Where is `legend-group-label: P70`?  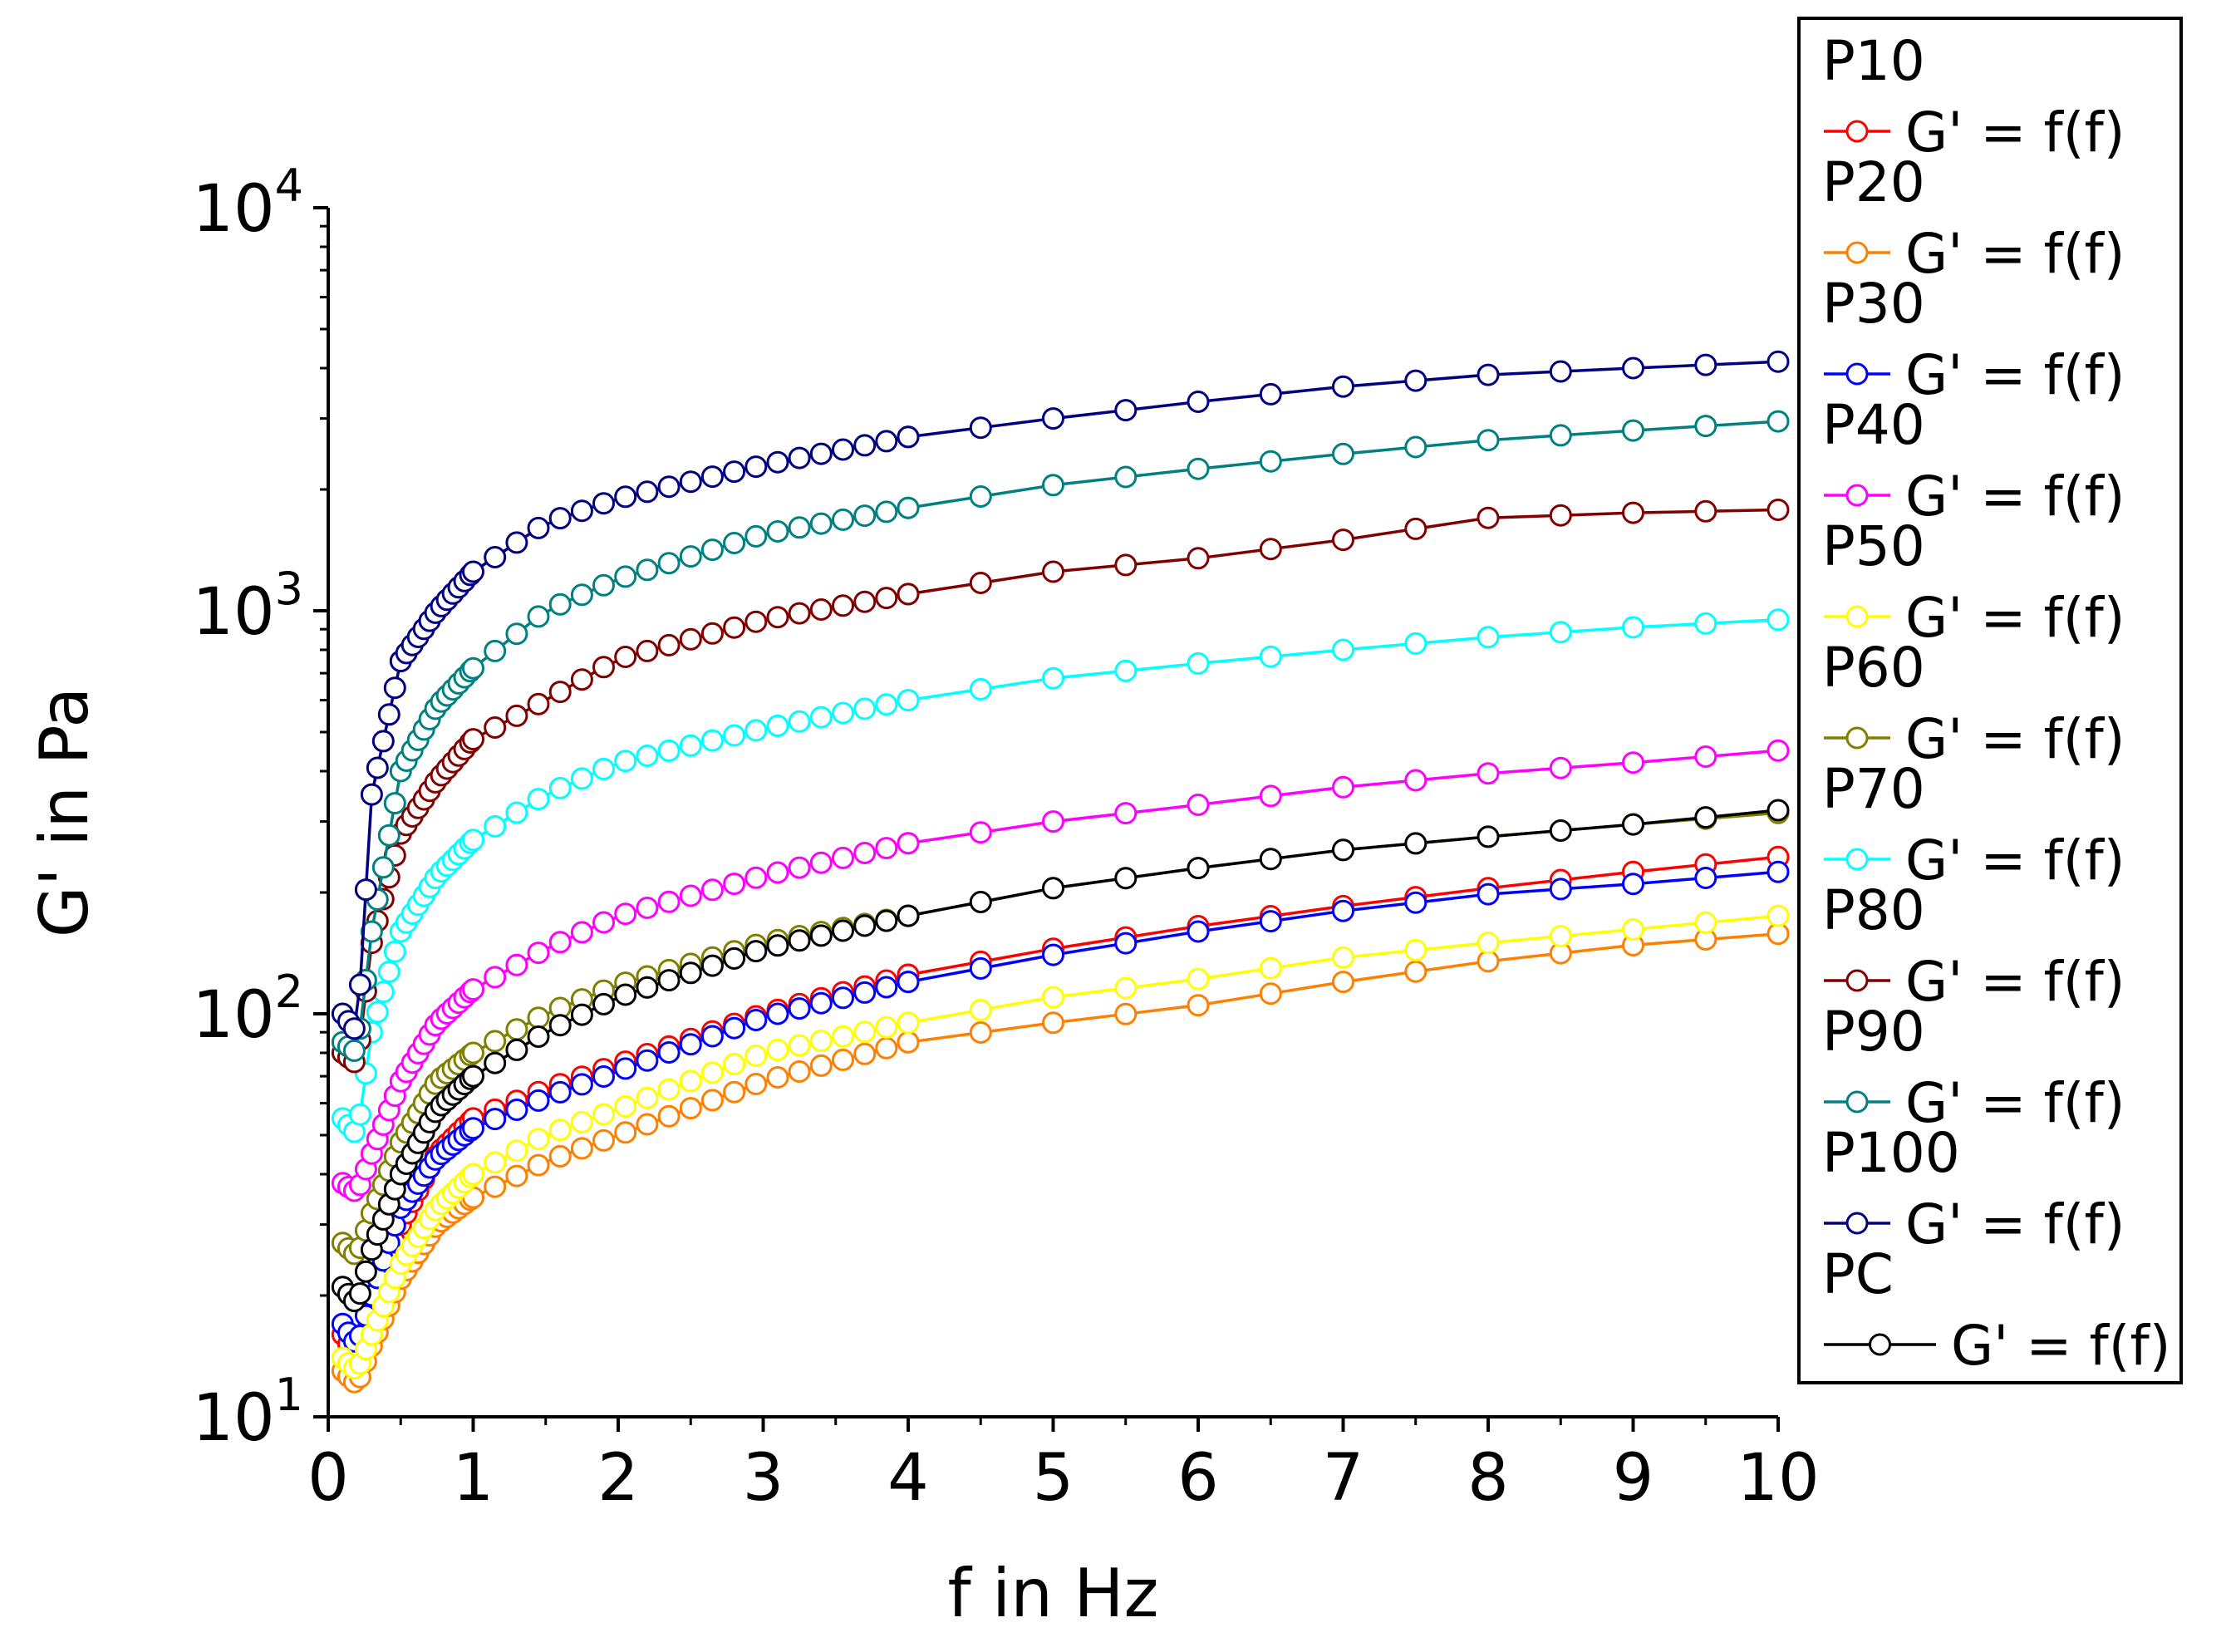 legend-group-label: P70 is located at coordinates (1873, 789).